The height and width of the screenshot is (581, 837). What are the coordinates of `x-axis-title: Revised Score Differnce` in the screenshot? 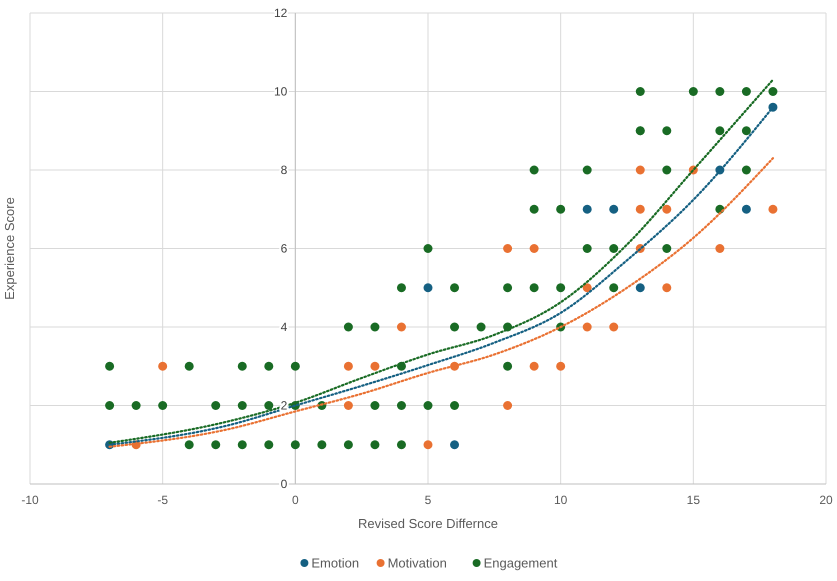 It's located at (428, 523).